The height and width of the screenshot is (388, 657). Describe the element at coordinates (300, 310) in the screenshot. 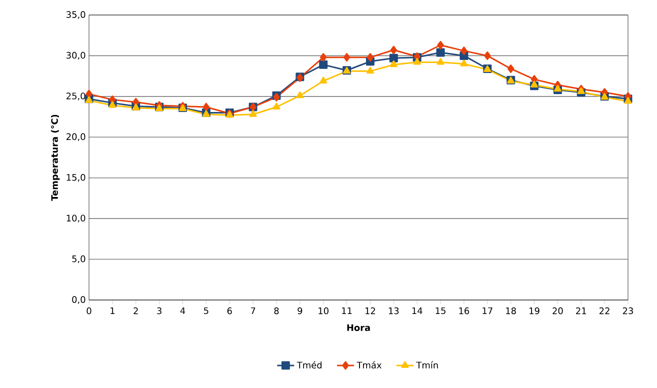

I see `x-tick-label: 9` at that location.